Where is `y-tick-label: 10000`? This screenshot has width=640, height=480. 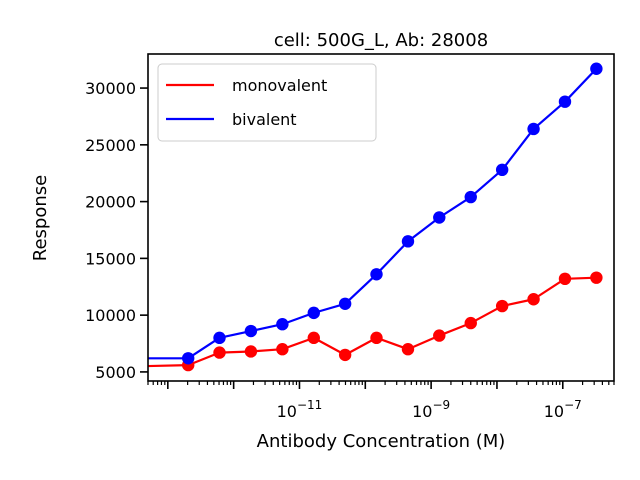 y-tick-label: 10000 is located at coordinates (110, 315).